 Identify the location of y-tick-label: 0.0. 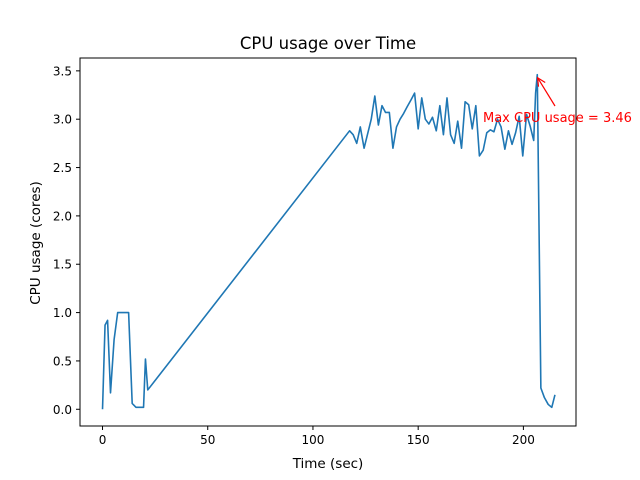
(62, 410).